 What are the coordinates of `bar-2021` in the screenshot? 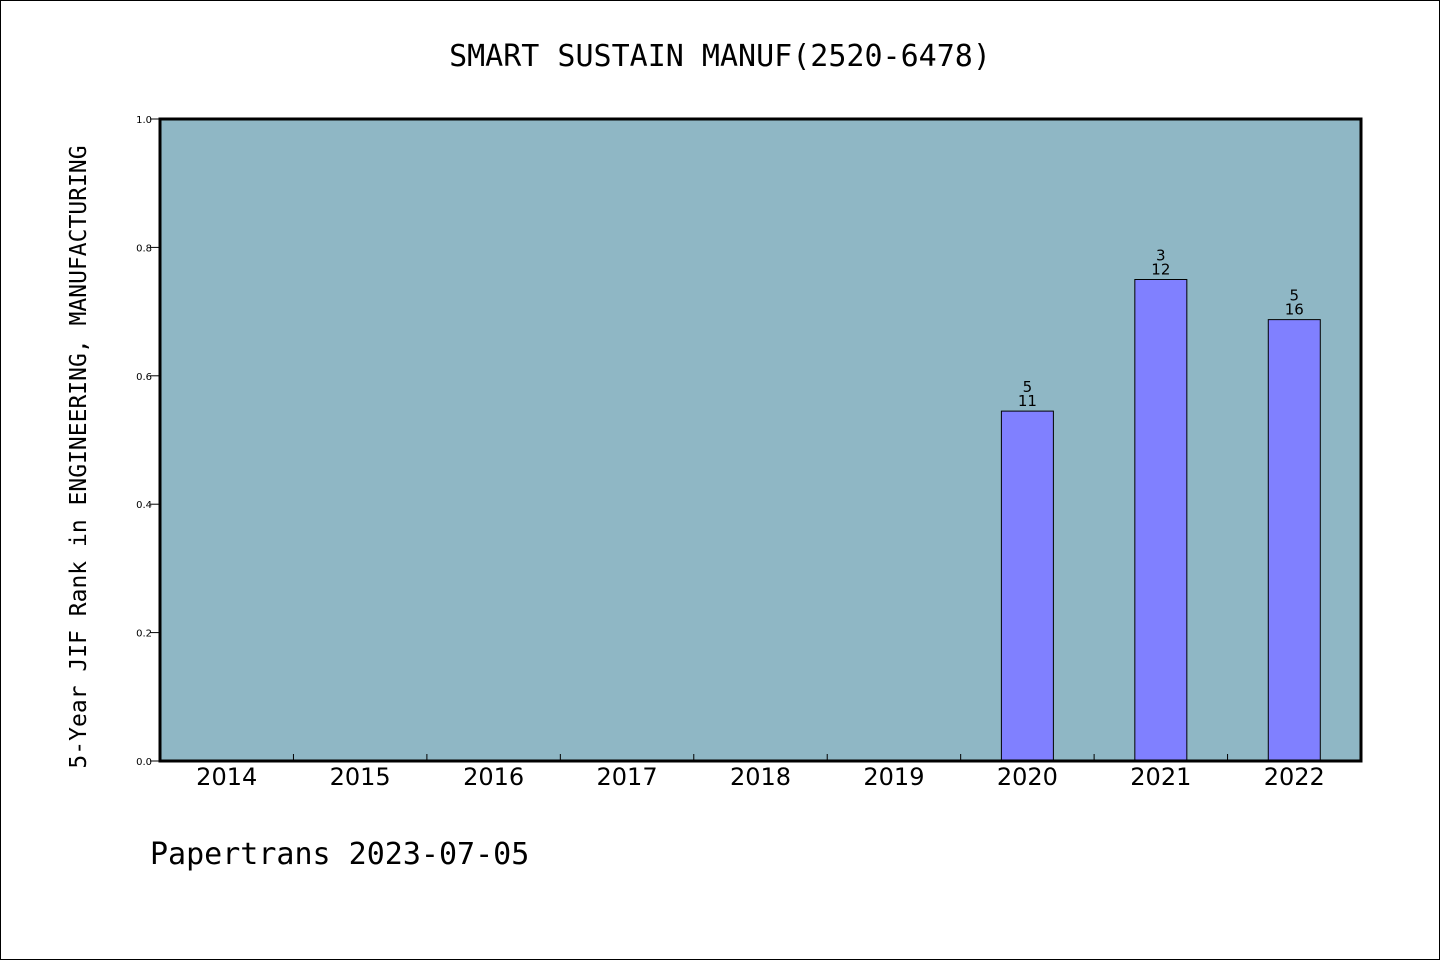 It's located at (1161, 520).